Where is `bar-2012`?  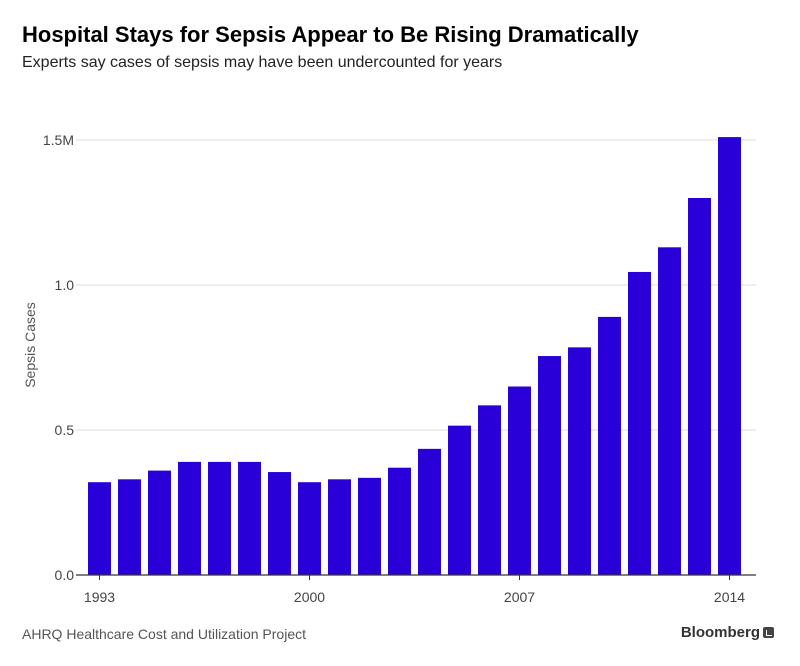
bar-2012 is located at coordinates (669, 411).